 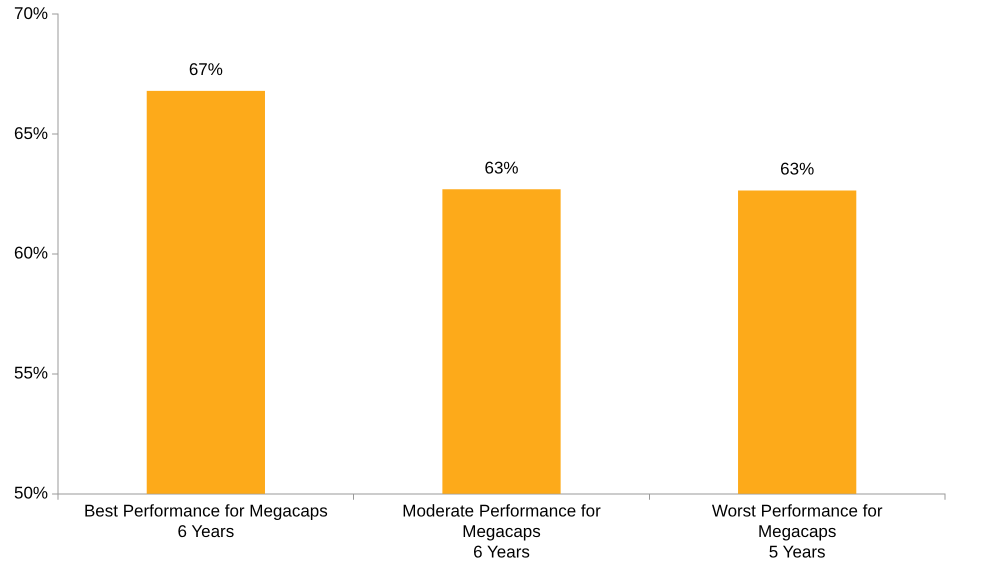 What do you see at coordinates (31, 13) in the screenshot?
I see `y-tick-label: 70%` at bounding box center [31, 13].